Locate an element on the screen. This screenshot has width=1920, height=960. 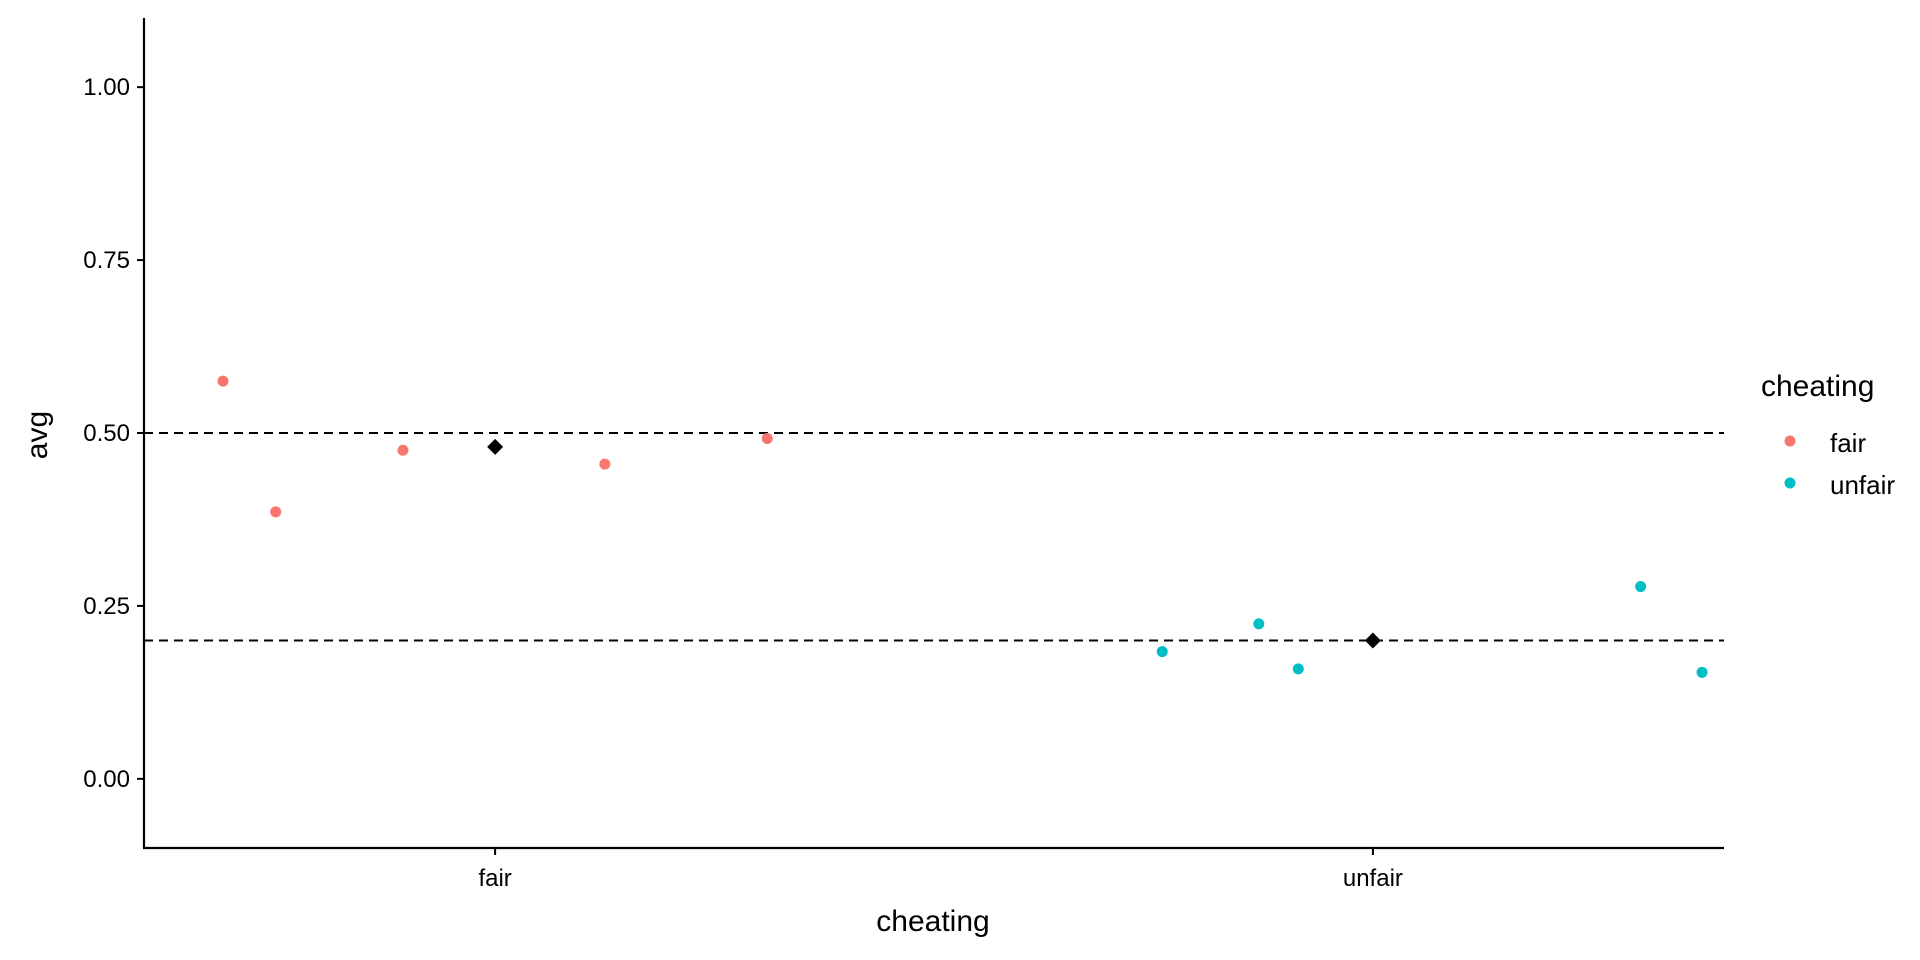
x-axis-title: cheating is located at coordinates (932, 921).